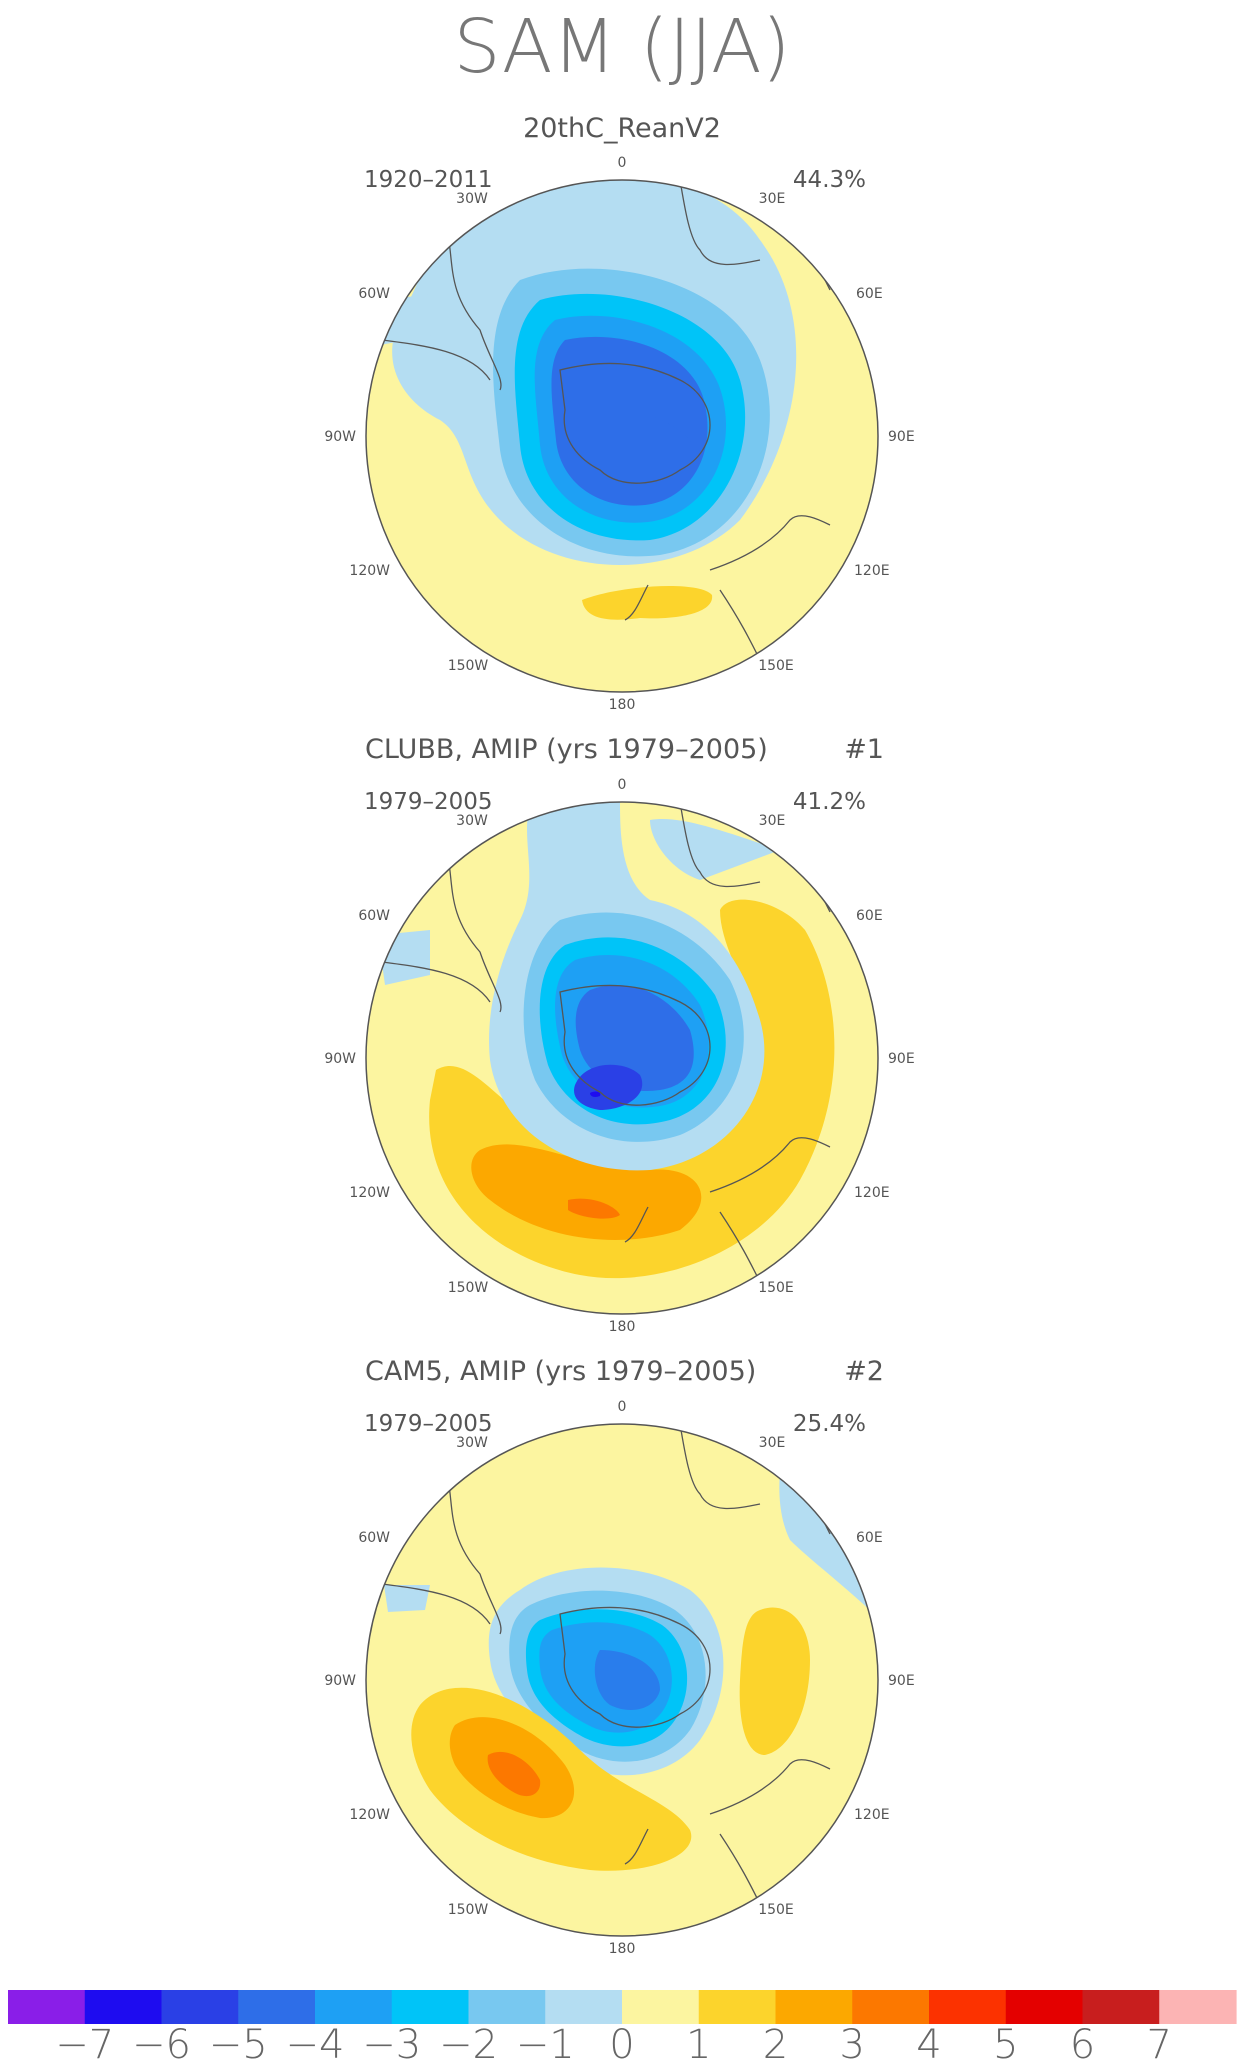  I want to click on panel-2-coastlines, so click(606, 1042).